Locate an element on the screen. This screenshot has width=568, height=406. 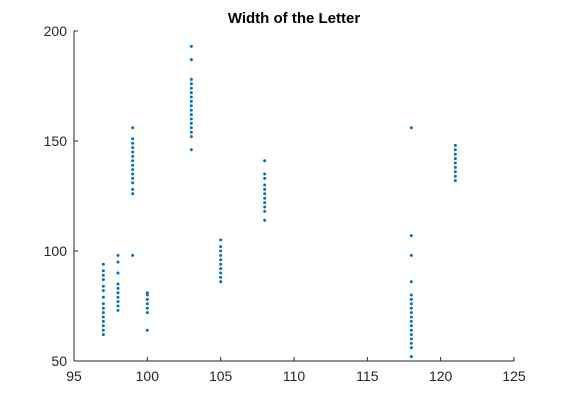
x-tick-label: 95 is located at coordinates (74, 376).